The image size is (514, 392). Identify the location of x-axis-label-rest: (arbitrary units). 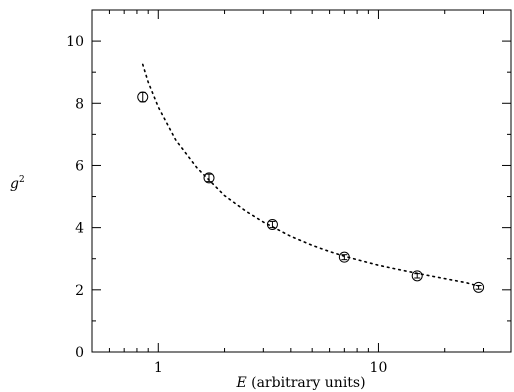
(306, 383).